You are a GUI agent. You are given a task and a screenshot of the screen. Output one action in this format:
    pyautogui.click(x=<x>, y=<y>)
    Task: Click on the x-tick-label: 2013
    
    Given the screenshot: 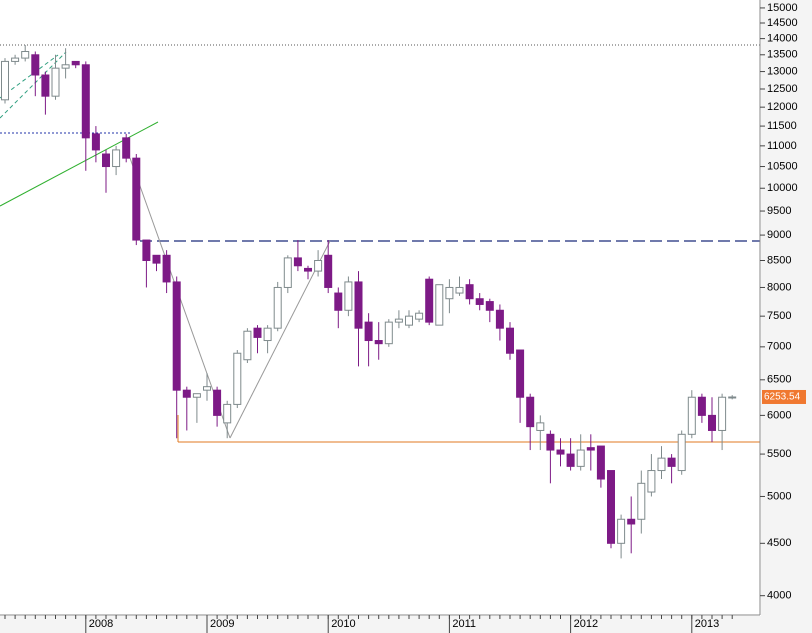 What is the action you would take?
    pyautogui.click(x=707, y=624)
    